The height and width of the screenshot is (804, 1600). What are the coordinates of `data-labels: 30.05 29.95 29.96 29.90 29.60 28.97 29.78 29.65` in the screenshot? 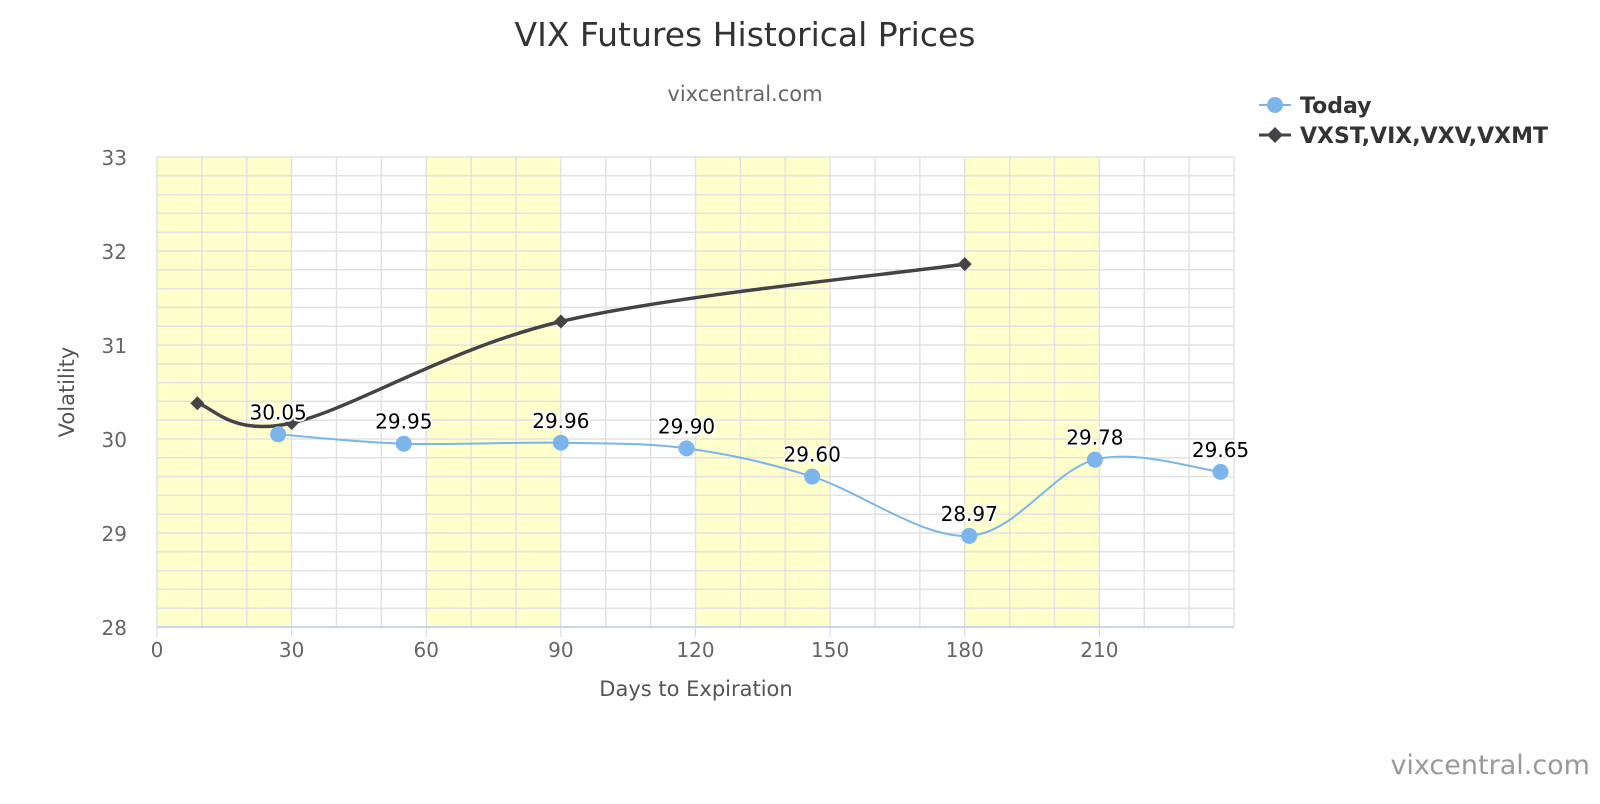 It's located at (750, 463).